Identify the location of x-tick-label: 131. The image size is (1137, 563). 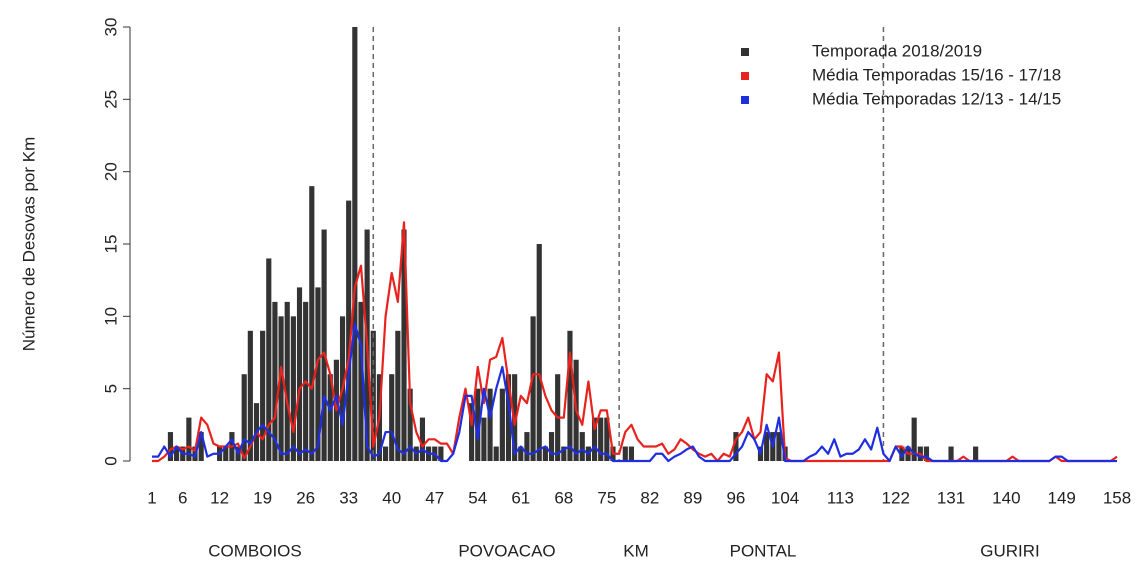
(951, 497).